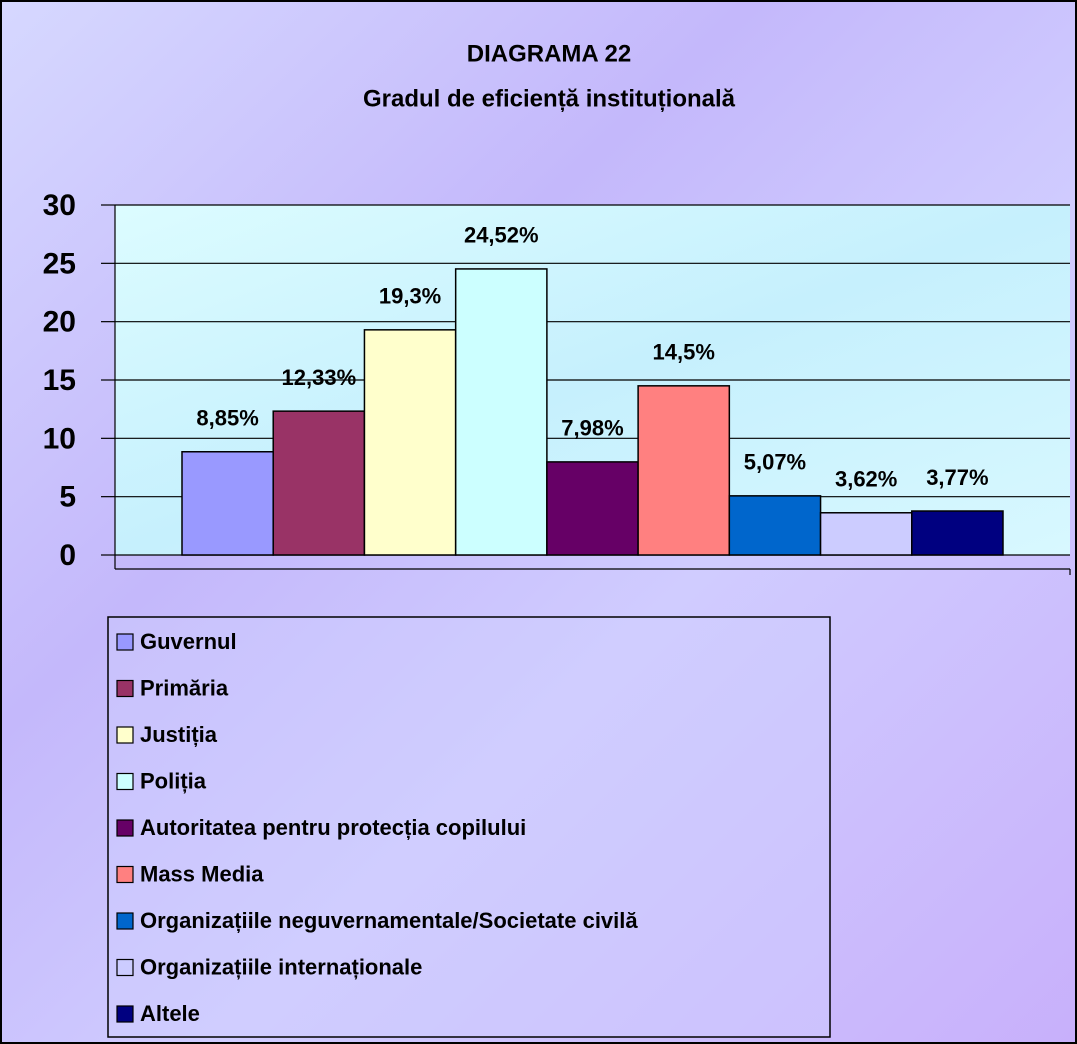 This screenshot has width=1077, height=1044. What do you see at coordinates (59, 263) in the screenshot?
I see `y-tick-label: 25` at bounding box center [59, 263].